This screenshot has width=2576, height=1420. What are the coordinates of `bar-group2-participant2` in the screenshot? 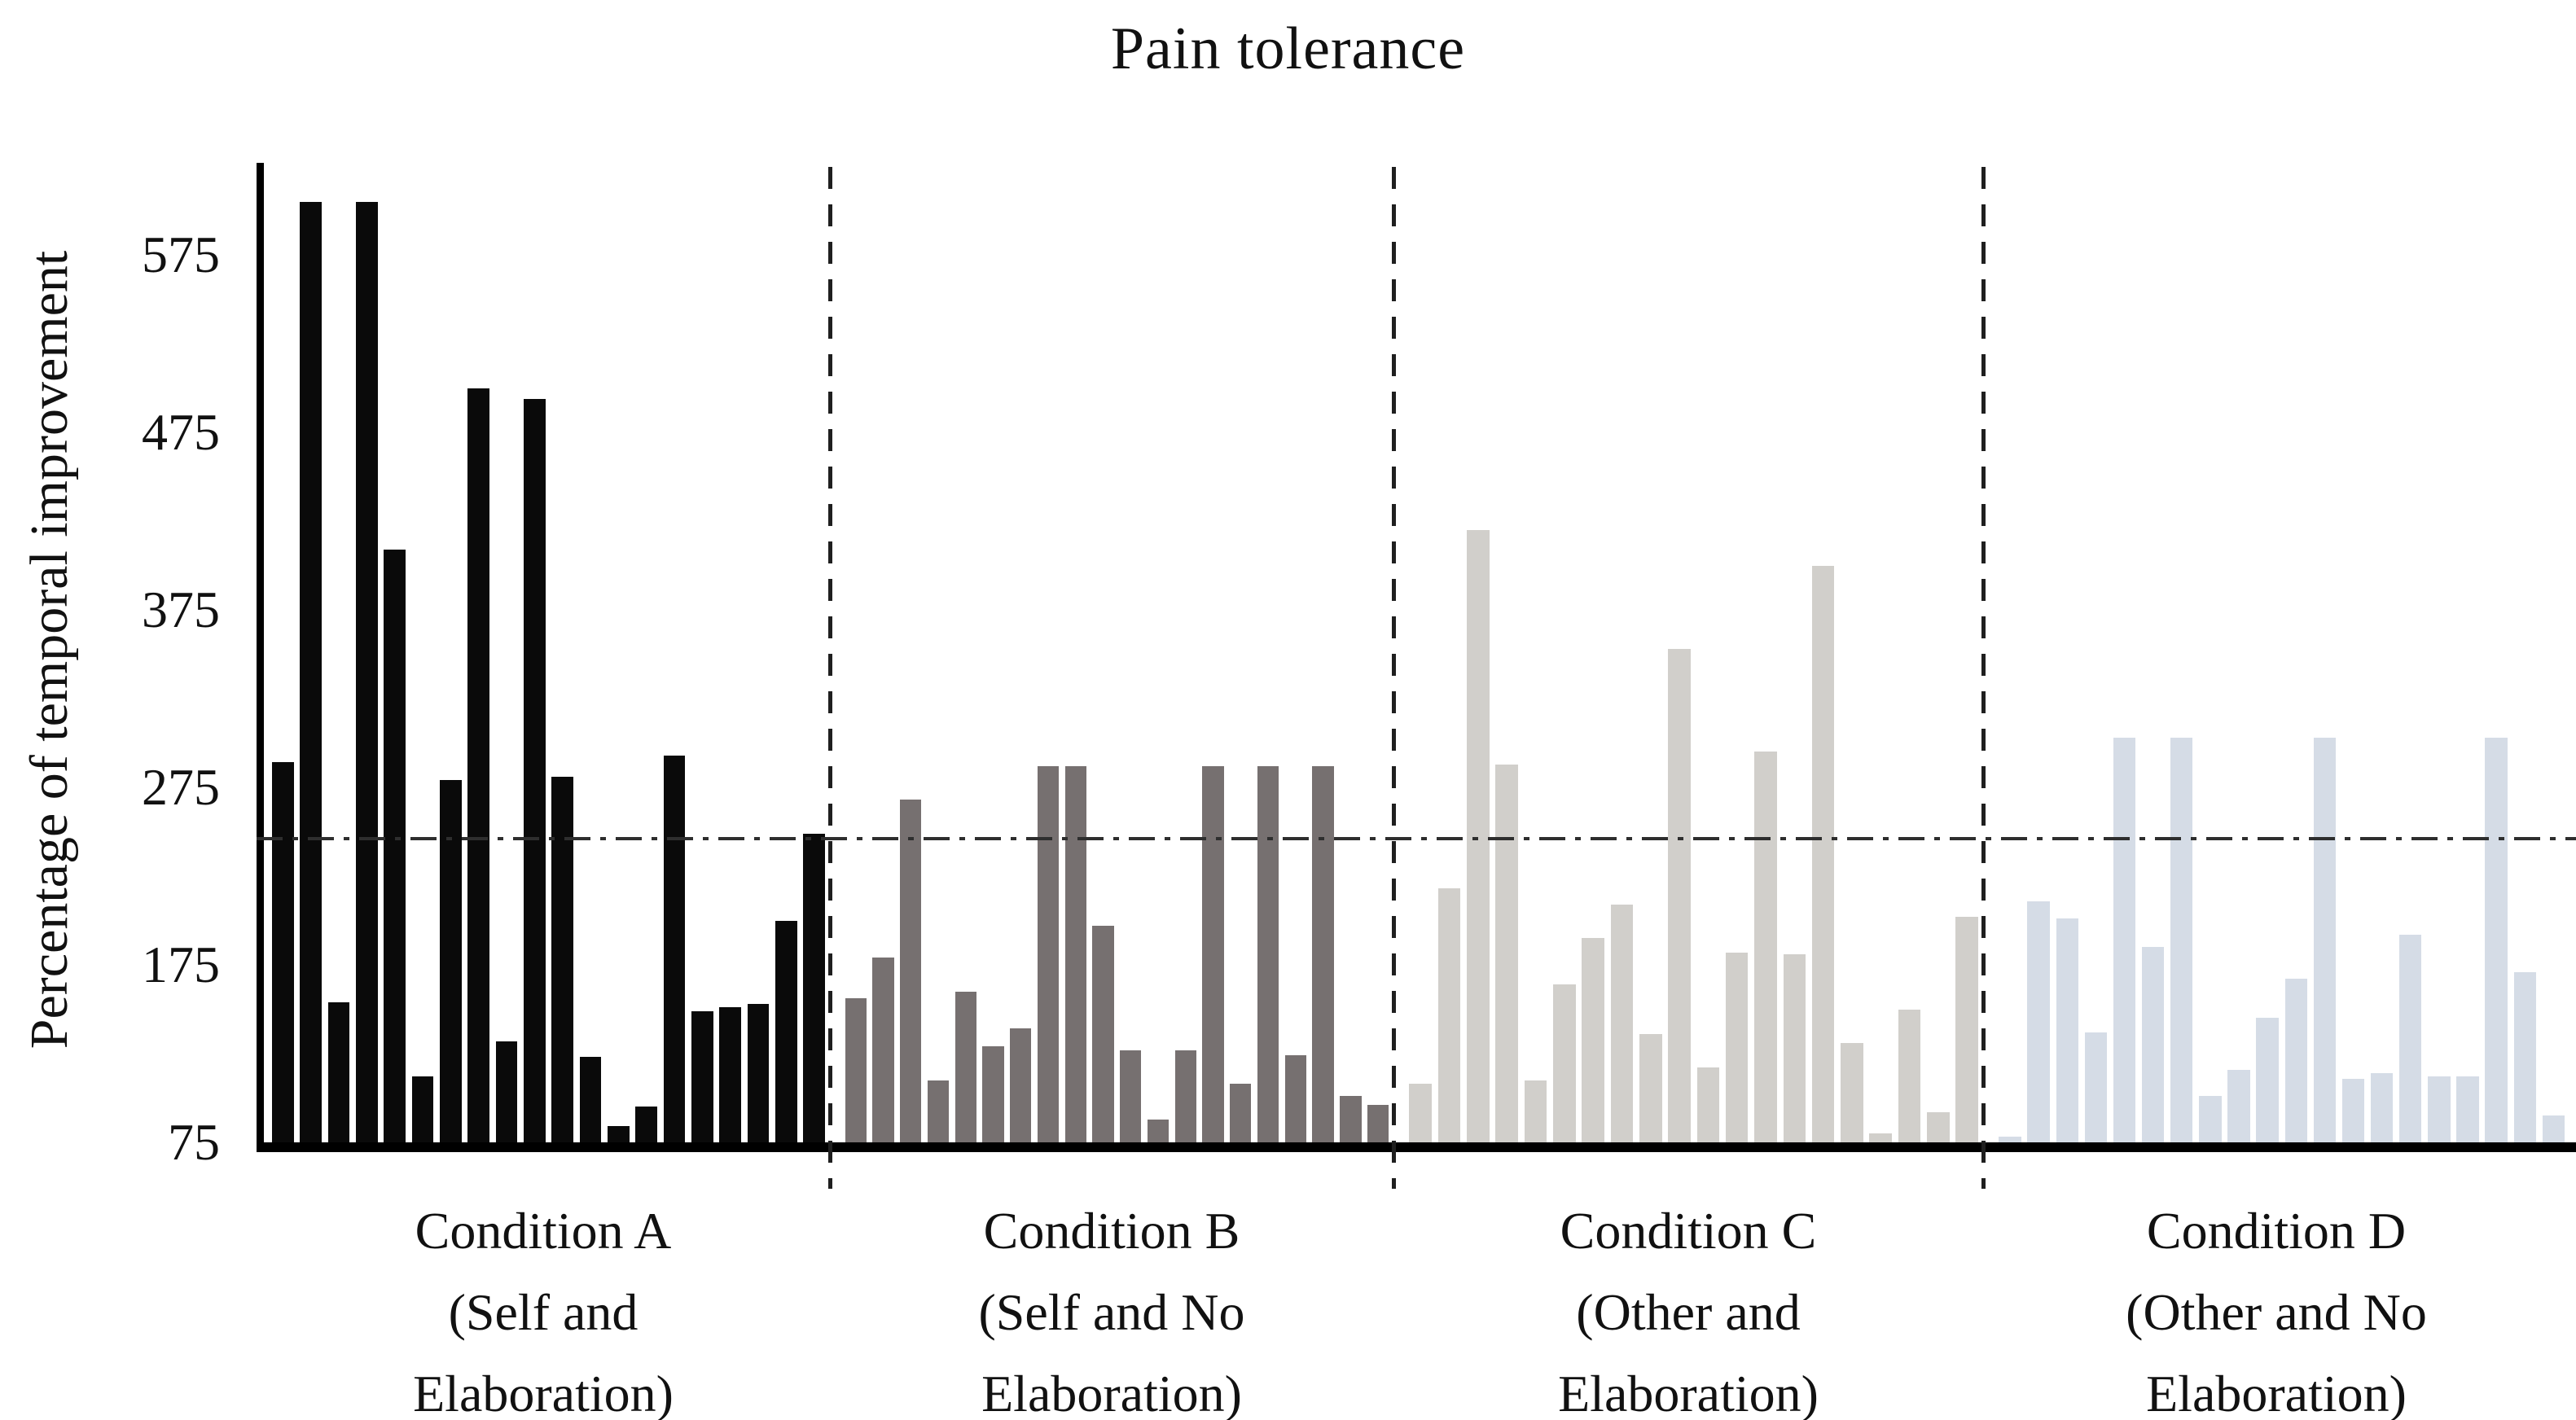 It's located at (883, 1050).